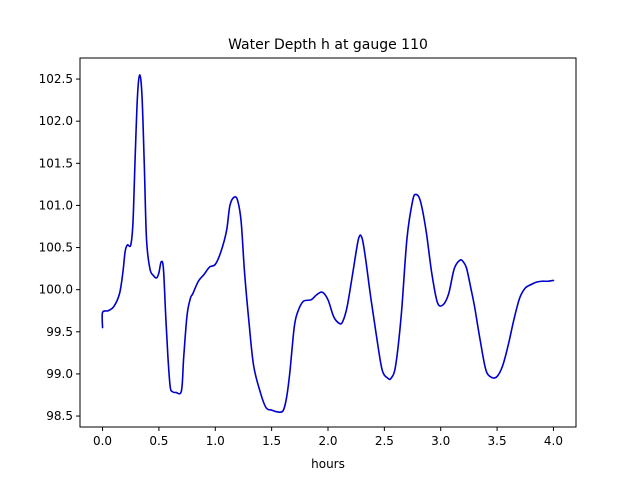 The width and height of the screenshot is (640, 480). I want to click on x-tick-label: 2.5, so click(384, 441).